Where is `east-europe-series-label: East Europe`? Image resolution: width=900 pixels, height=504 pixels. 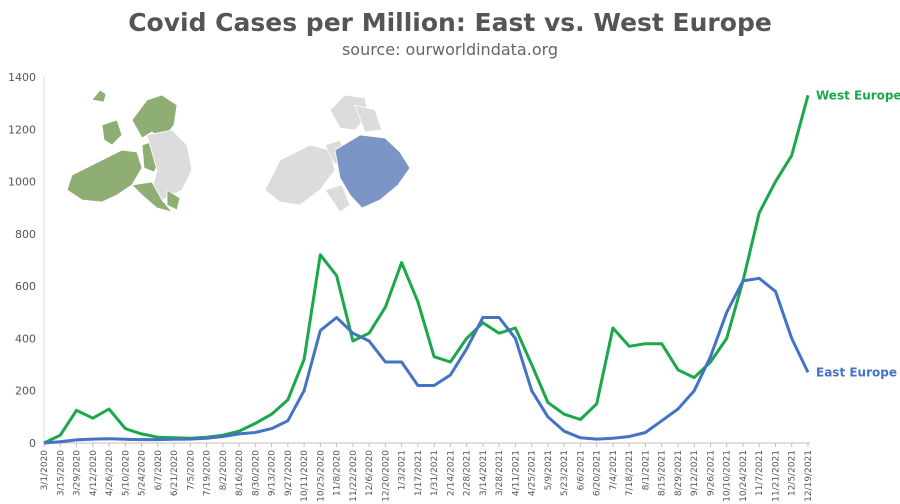 east-europe-series-label: East Europe is located at coordinates (856, 372).